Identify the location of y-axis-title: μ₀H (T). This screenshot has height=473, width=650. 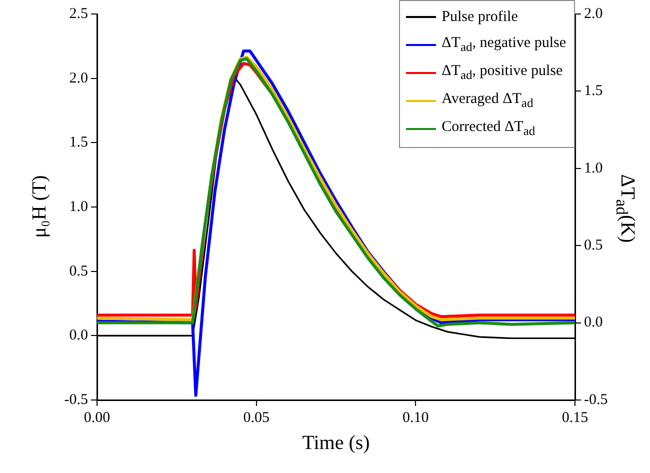
(40, 207).